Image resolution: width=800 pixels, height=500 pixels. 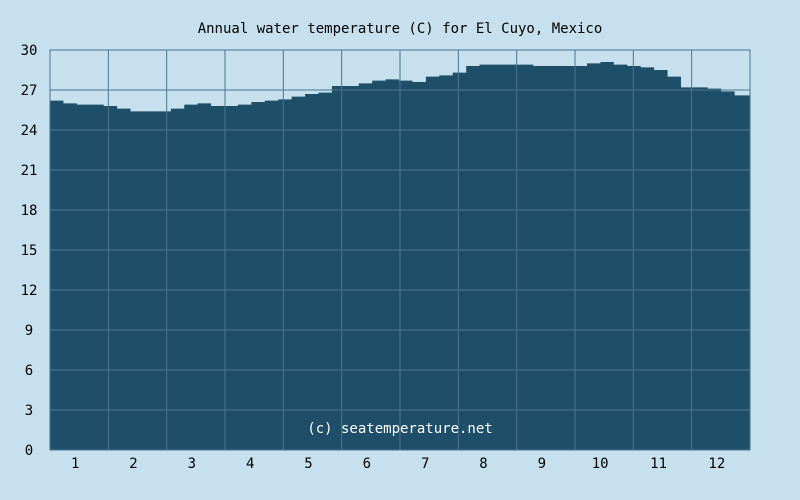 I want to click on y-tick-label: 30, so click(x=29, y=51).